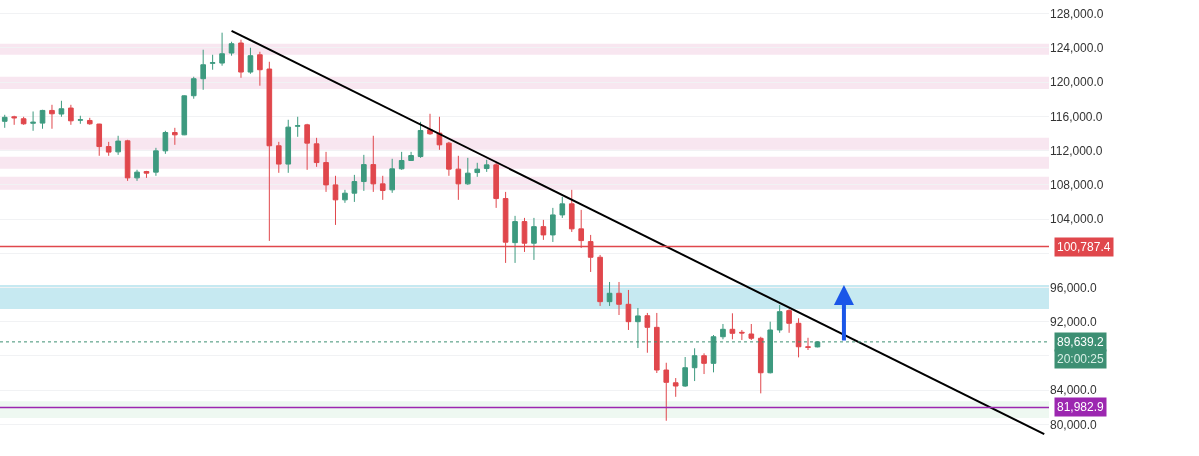  Describe the element at coordinates (1074, 287) in the screenshot. I see `y-tick-label: 96,000.0` at that location.